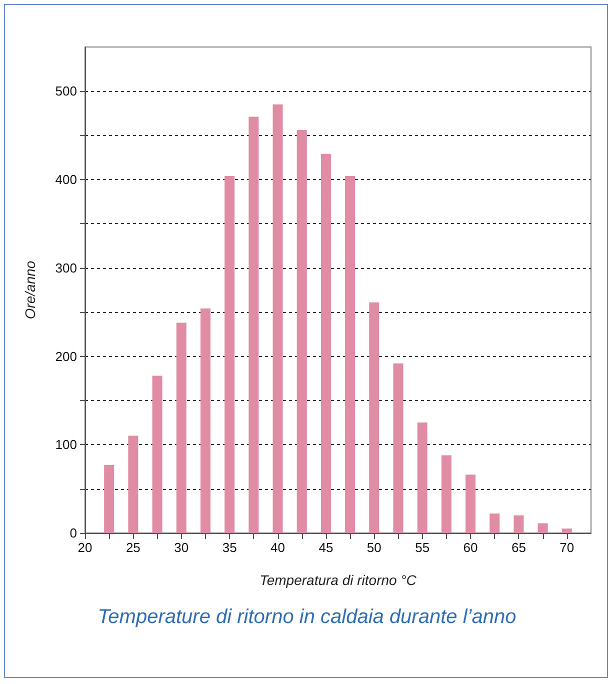 The width and height of the screenshot is (614, 684). I want to click on y-tick-label: 0, so click(73, 533).